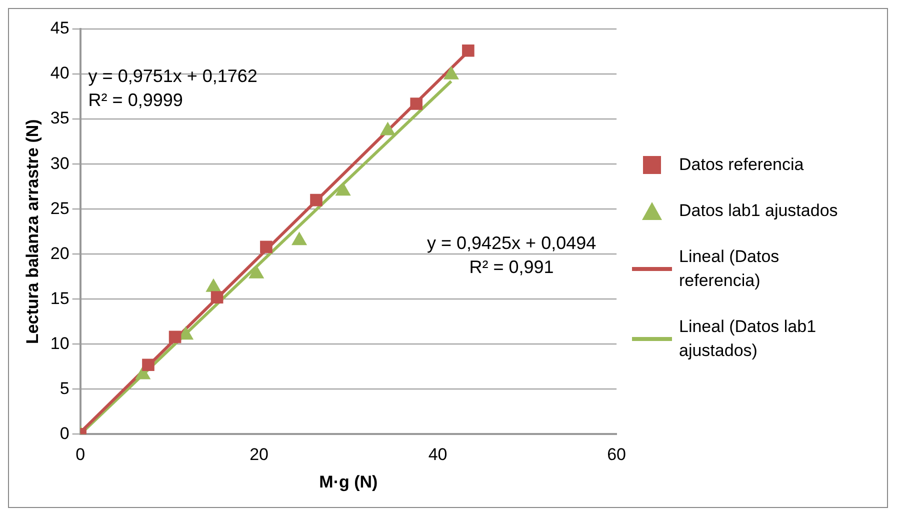 The image size is (898, 521). What do you see at coordinates (748, 339) in the screenshot?
I see `legend-label: Lineal (Datos lab1 ajustados)` at bounding box center [748, 339].